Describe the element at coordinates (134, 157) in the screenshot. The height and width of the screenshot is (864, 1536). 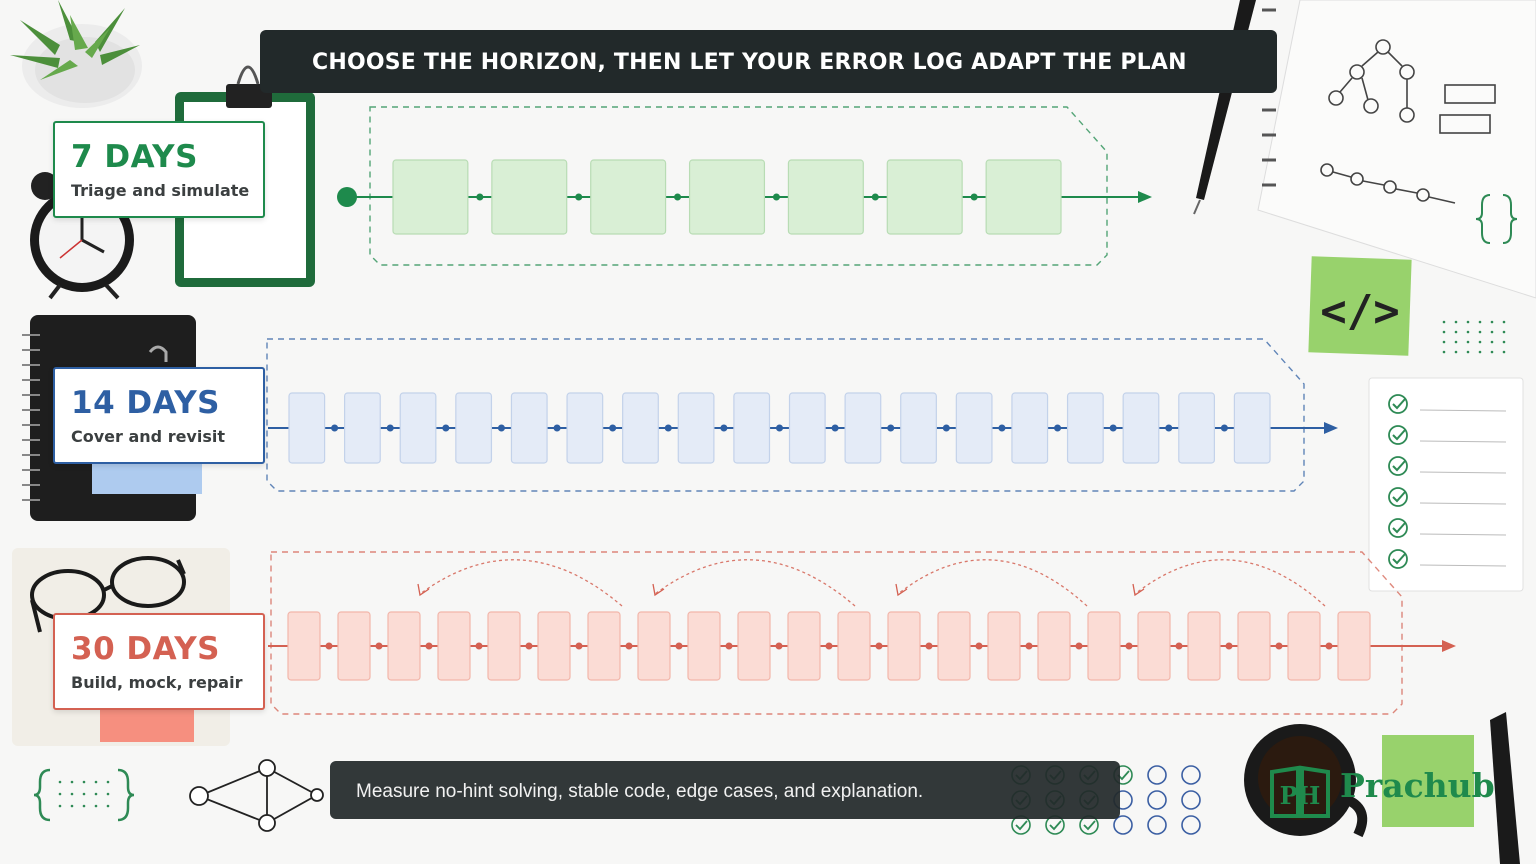
I see `plan-days-label: 7 DAYS` at that location.